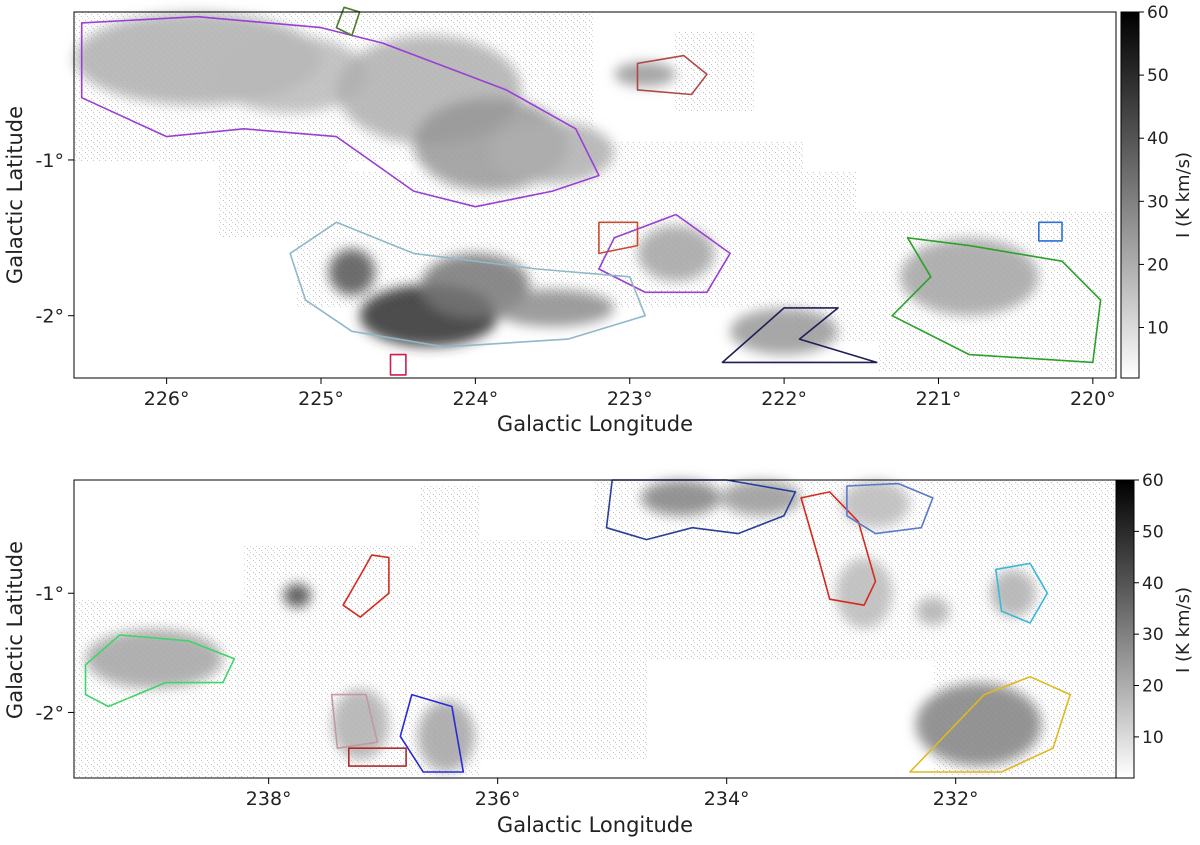  Describe the element at coordinates (939, 399) in the screenshot. I see `x-tick-label: 221°` at that location.